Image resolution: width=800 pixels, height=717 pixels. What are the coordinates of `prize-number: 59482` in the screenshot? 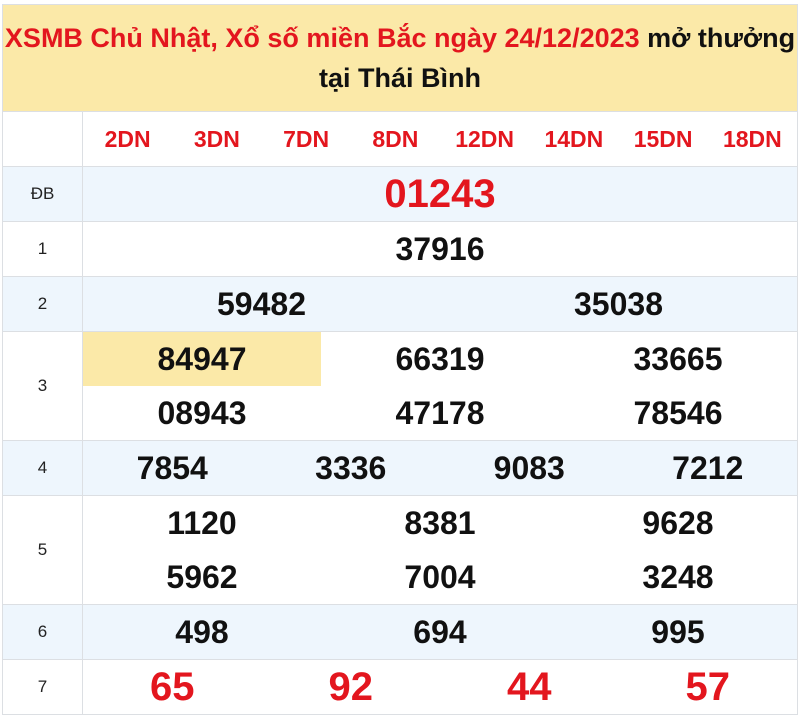 It's located at (261, 303).